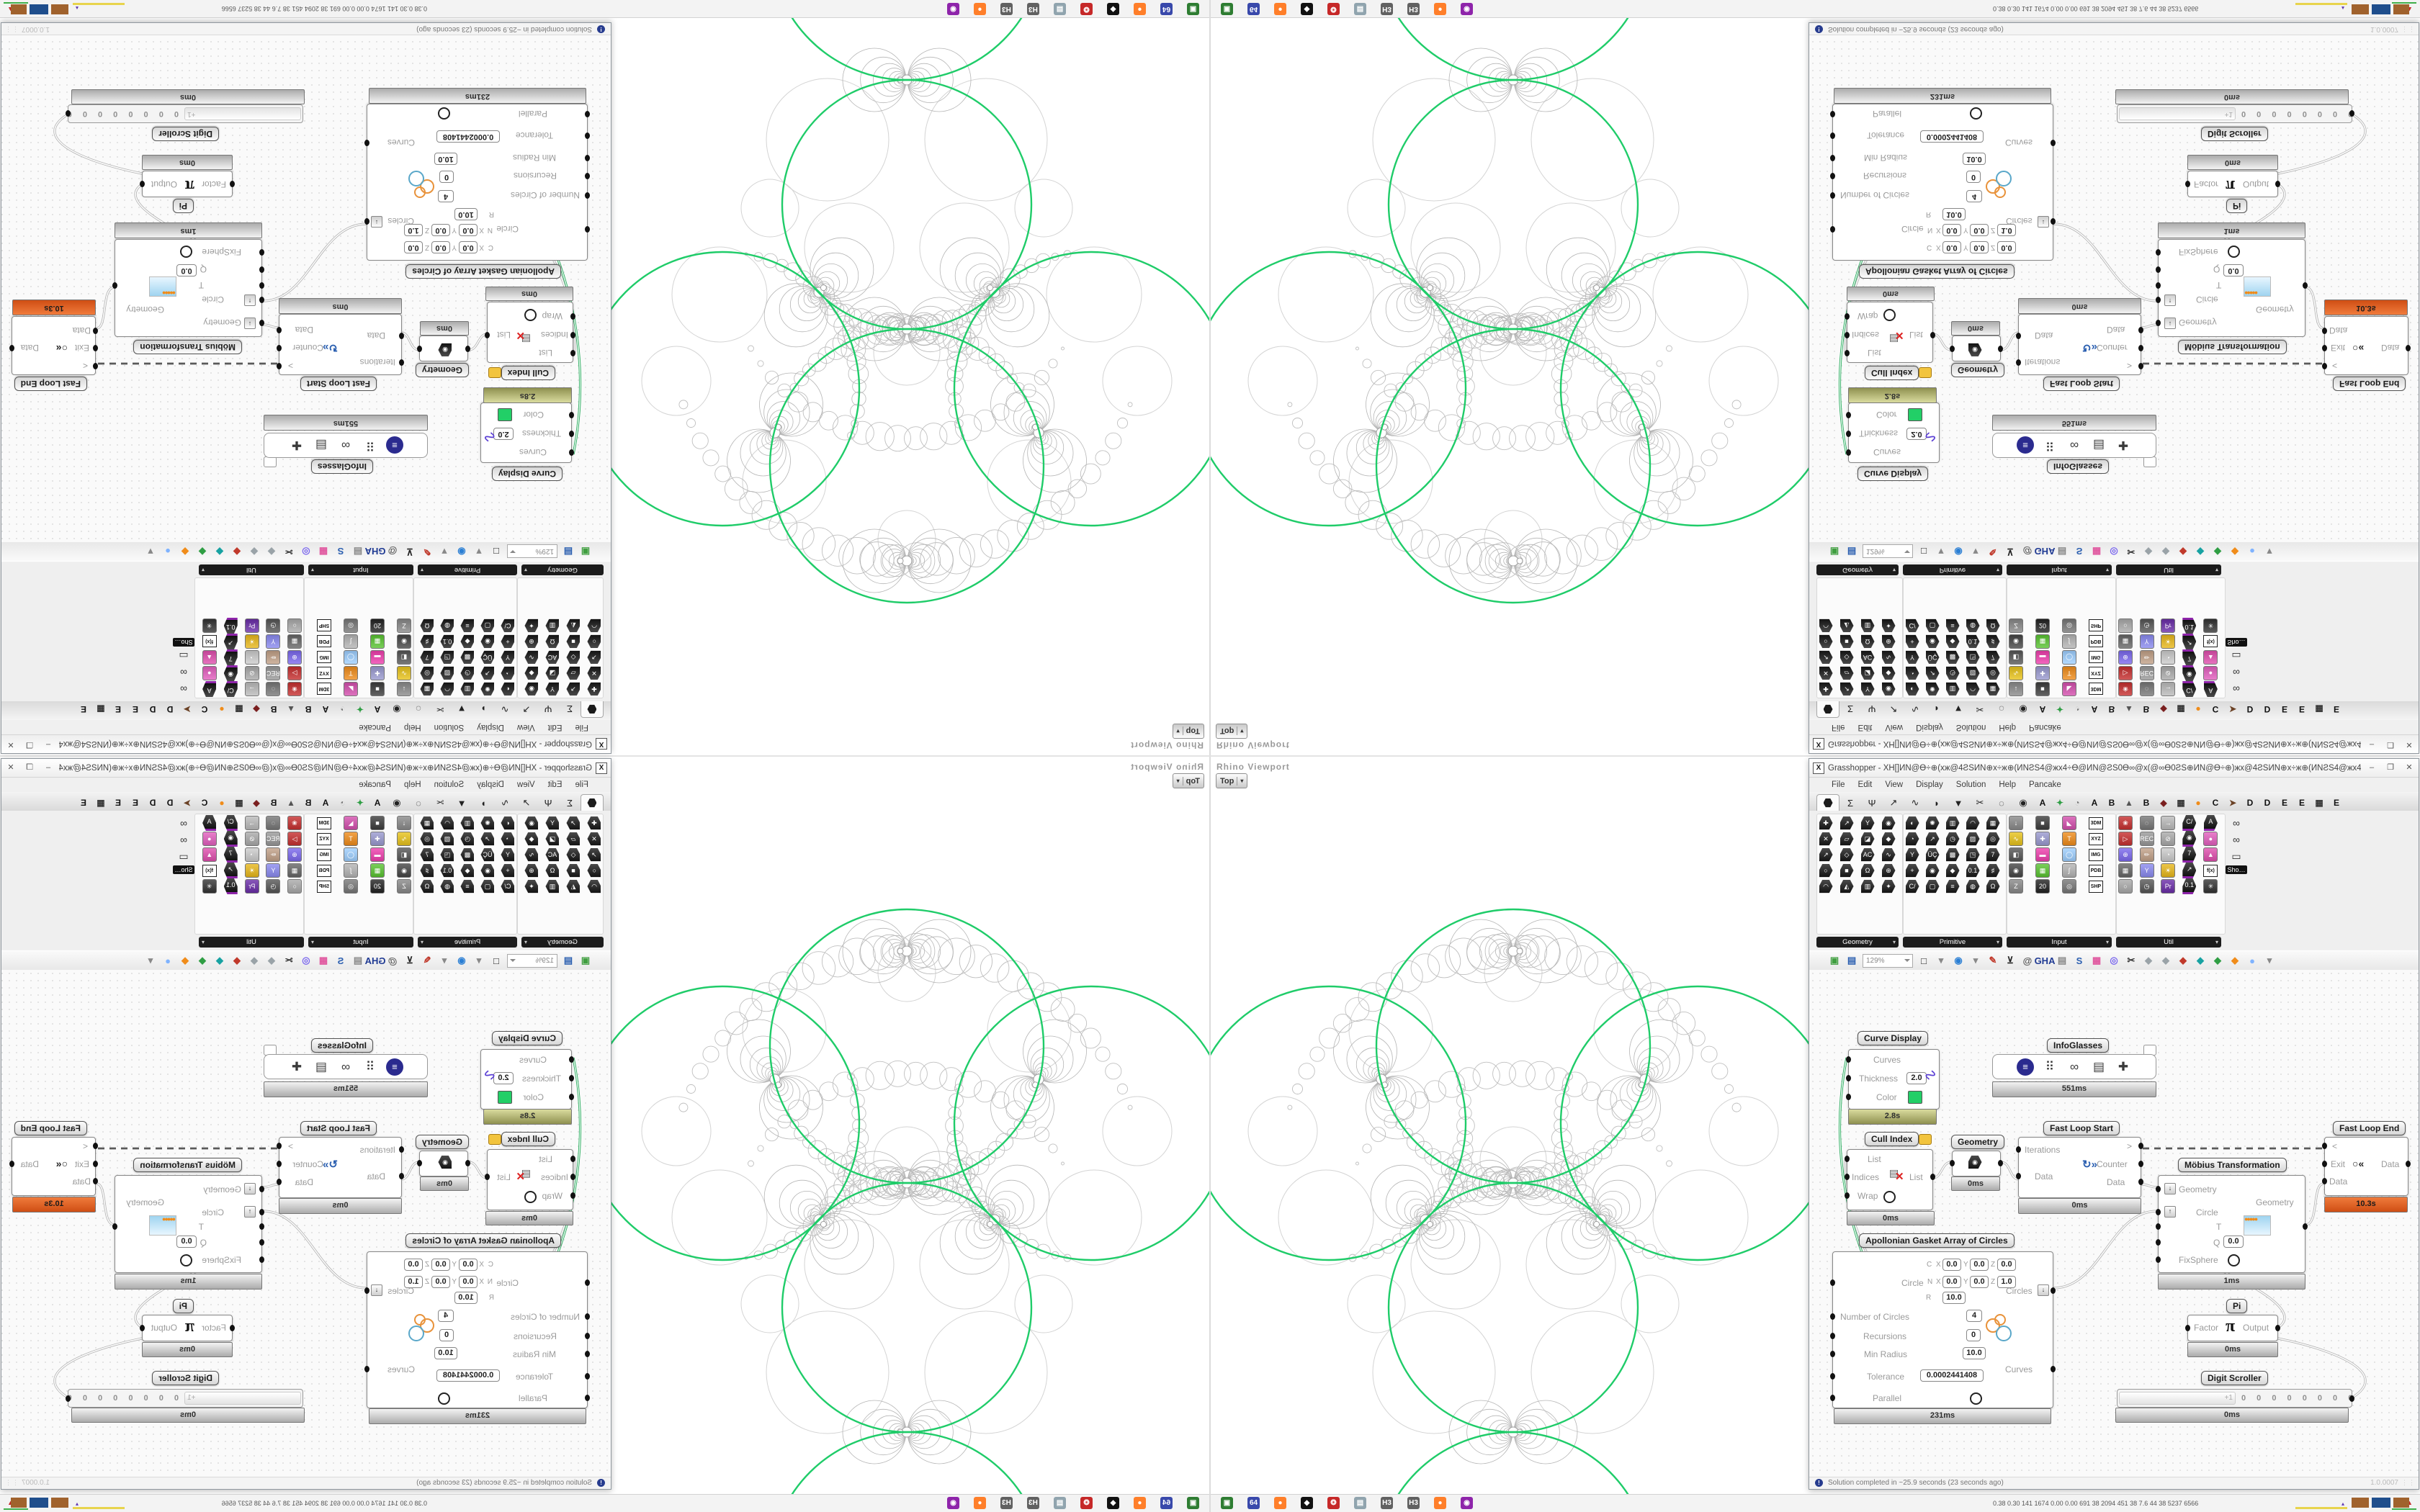  What do you see at coordinates (1912, 839) in the screenshot?
I see `component-icon-primitive-5: ◔` at bounding box center [1912, 839].